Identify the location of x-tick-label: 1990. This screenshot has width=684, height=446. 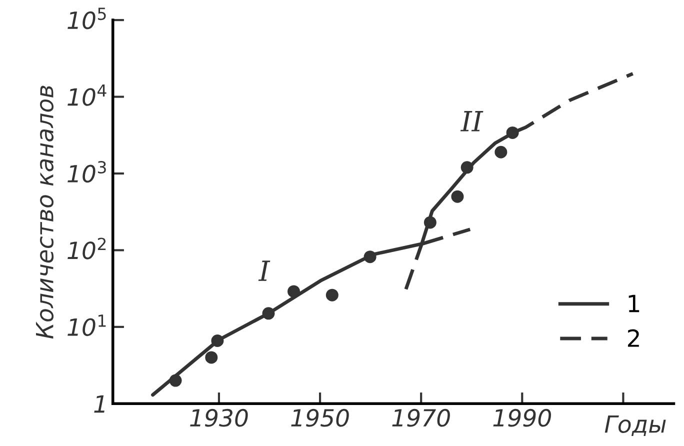
(522, 417).